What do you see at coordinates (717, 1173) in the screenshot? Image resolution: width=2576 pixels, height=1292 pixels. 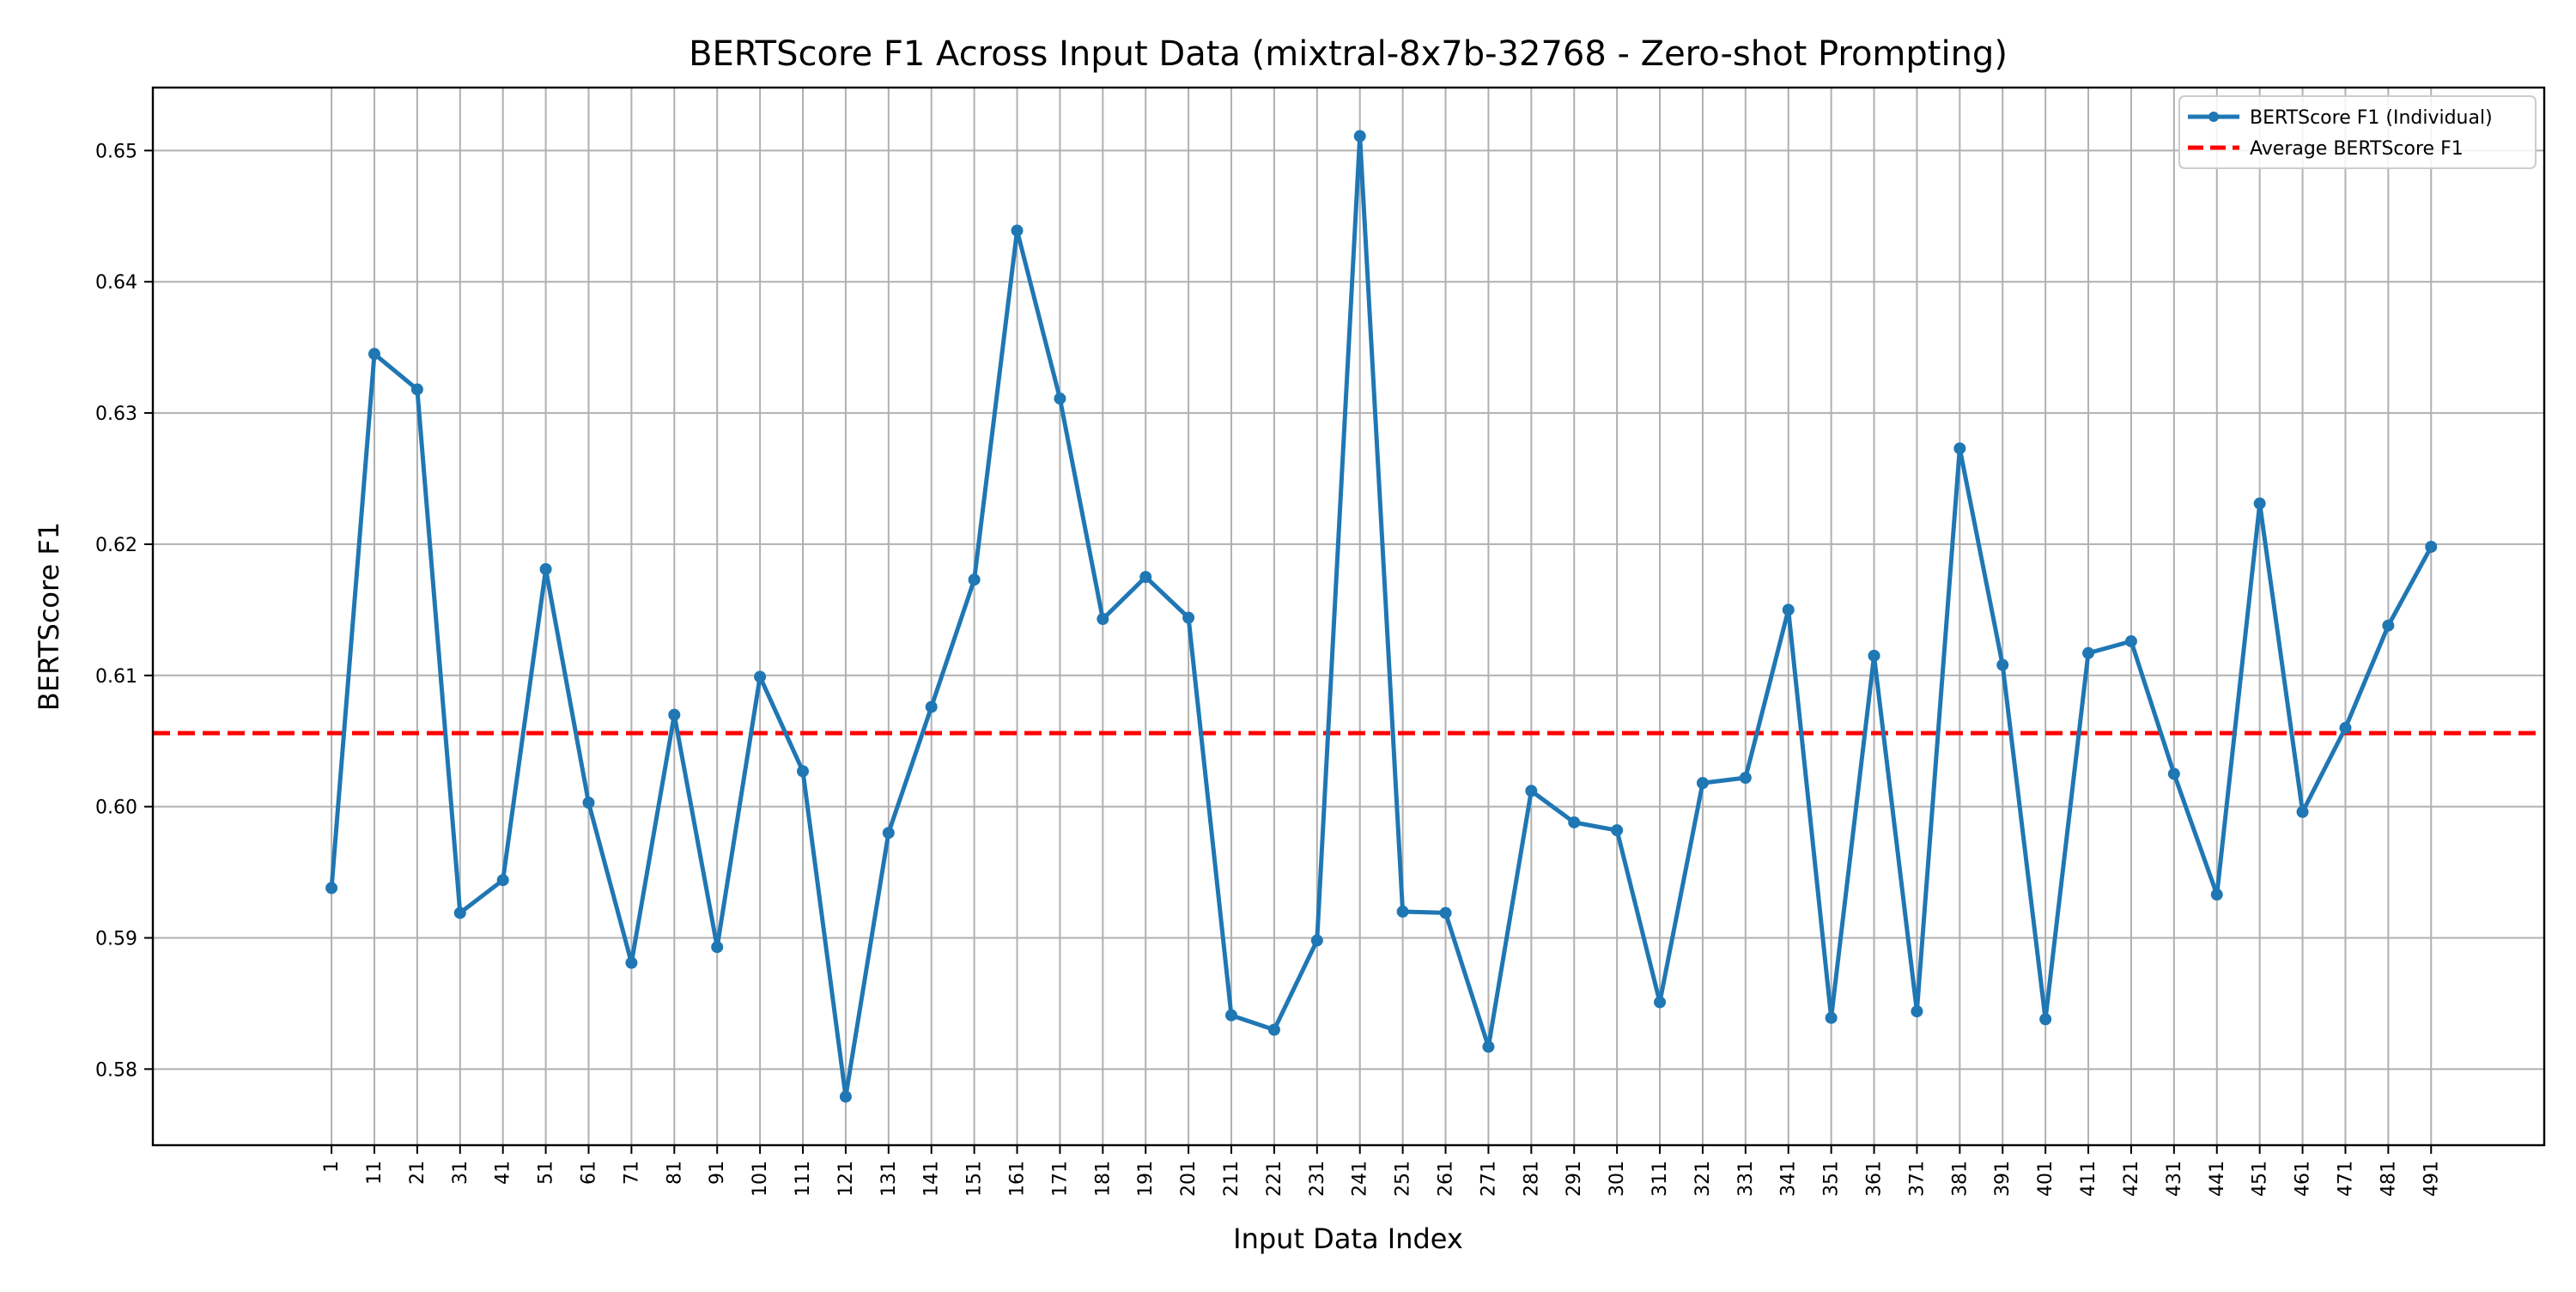 I see `x-tick-label: 91` at bounding box center [717, 1173].